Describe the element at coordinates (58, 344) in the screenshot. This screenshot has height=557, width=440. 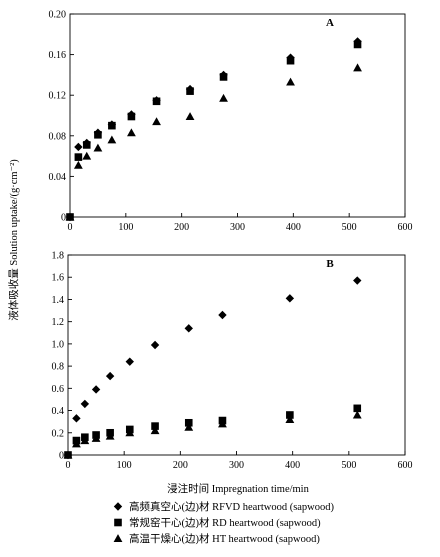
I see `y-tick-label: 1.0` at that location.